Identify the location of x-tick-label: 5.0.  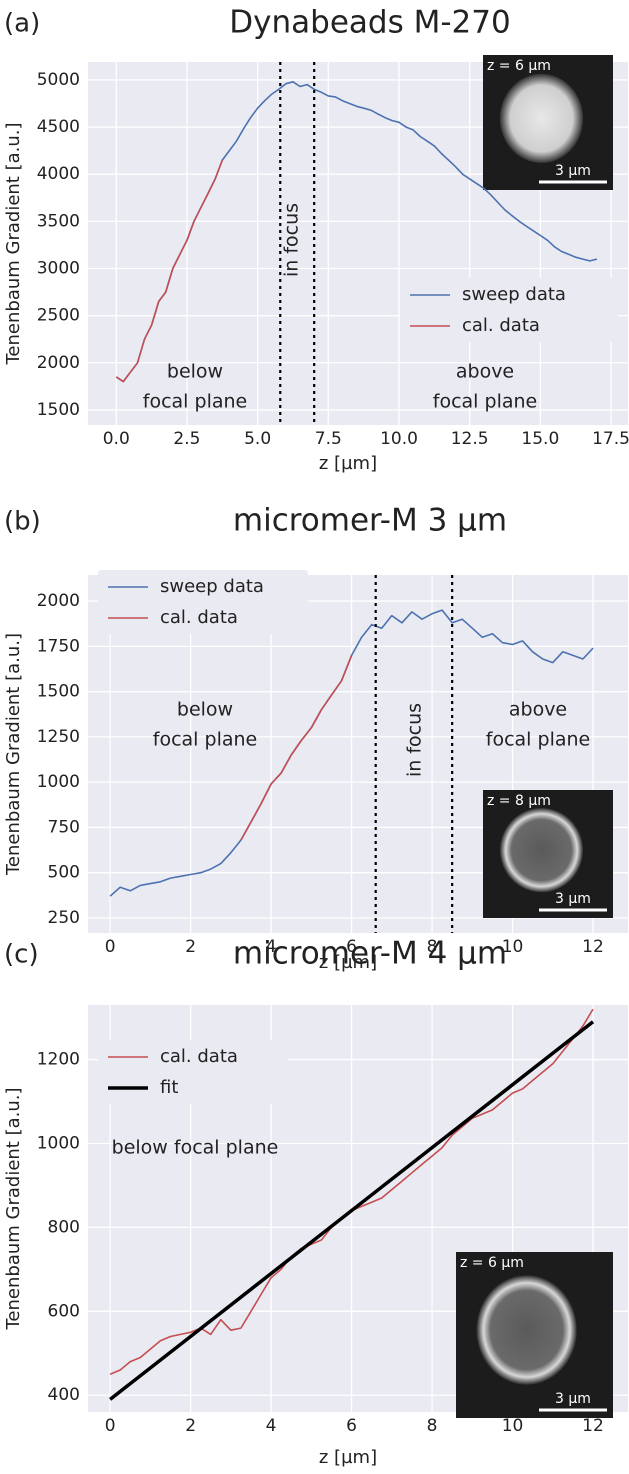
(257, 439).